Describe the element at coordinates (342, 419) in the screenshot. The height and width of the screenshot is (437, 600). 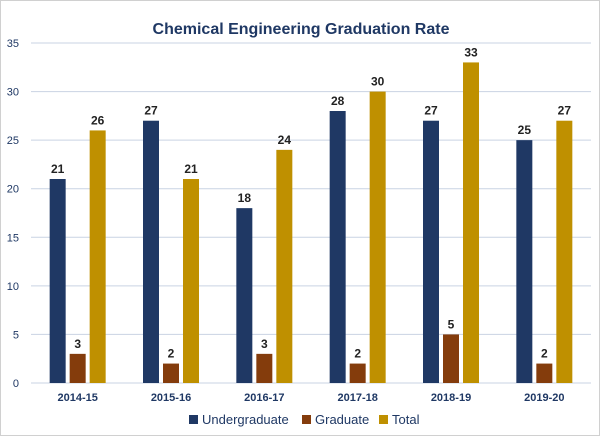
I see `legend-label-graduate: Graduate` at that location.